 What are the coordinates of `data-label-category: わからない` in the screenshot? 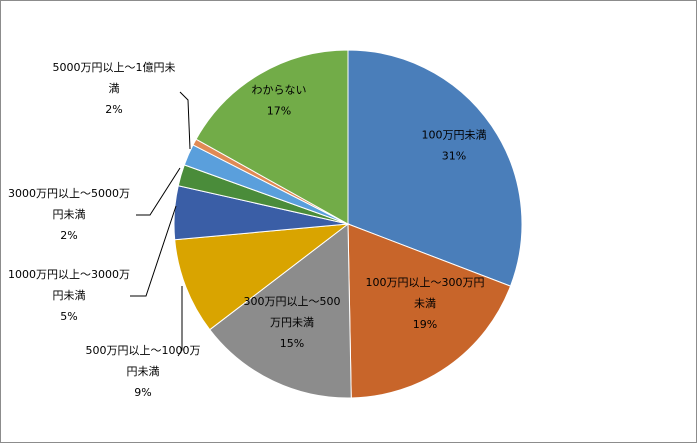 It's located at (279, 90).